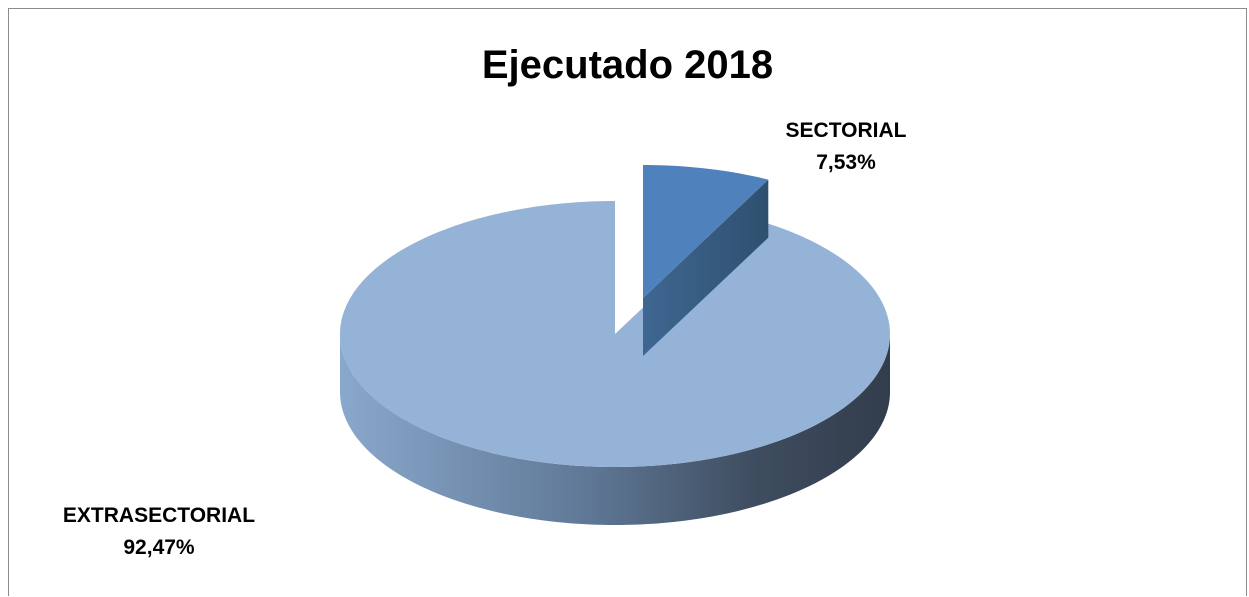  Describe the element at coordinates (159, 515) in the screenshot. I see `data-label-category: EXTRASECTORIAL` at that location.